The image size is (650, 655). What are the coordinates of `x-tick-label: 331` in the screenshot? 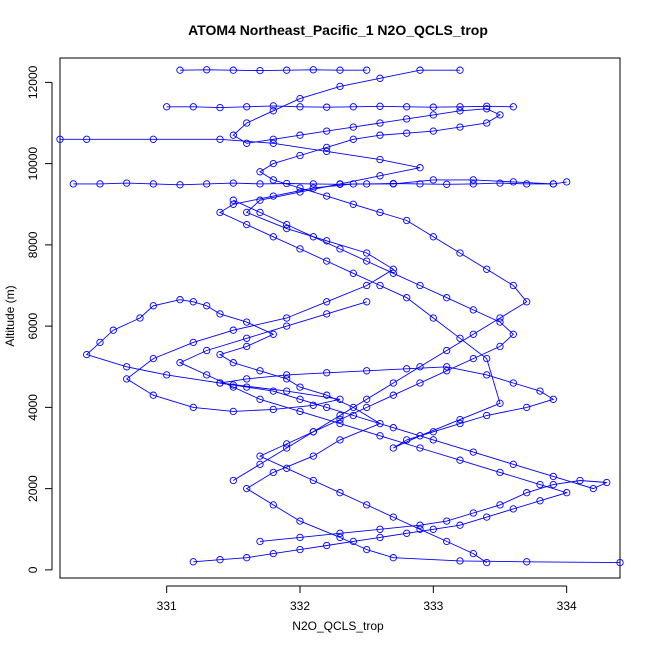 It's located at (167, 606).